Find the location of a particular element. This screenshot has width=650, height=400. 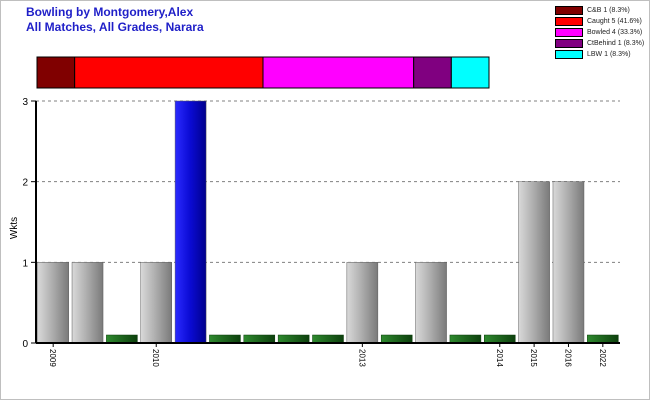

legend-swatch-caught is located at coordinates (569, 21).